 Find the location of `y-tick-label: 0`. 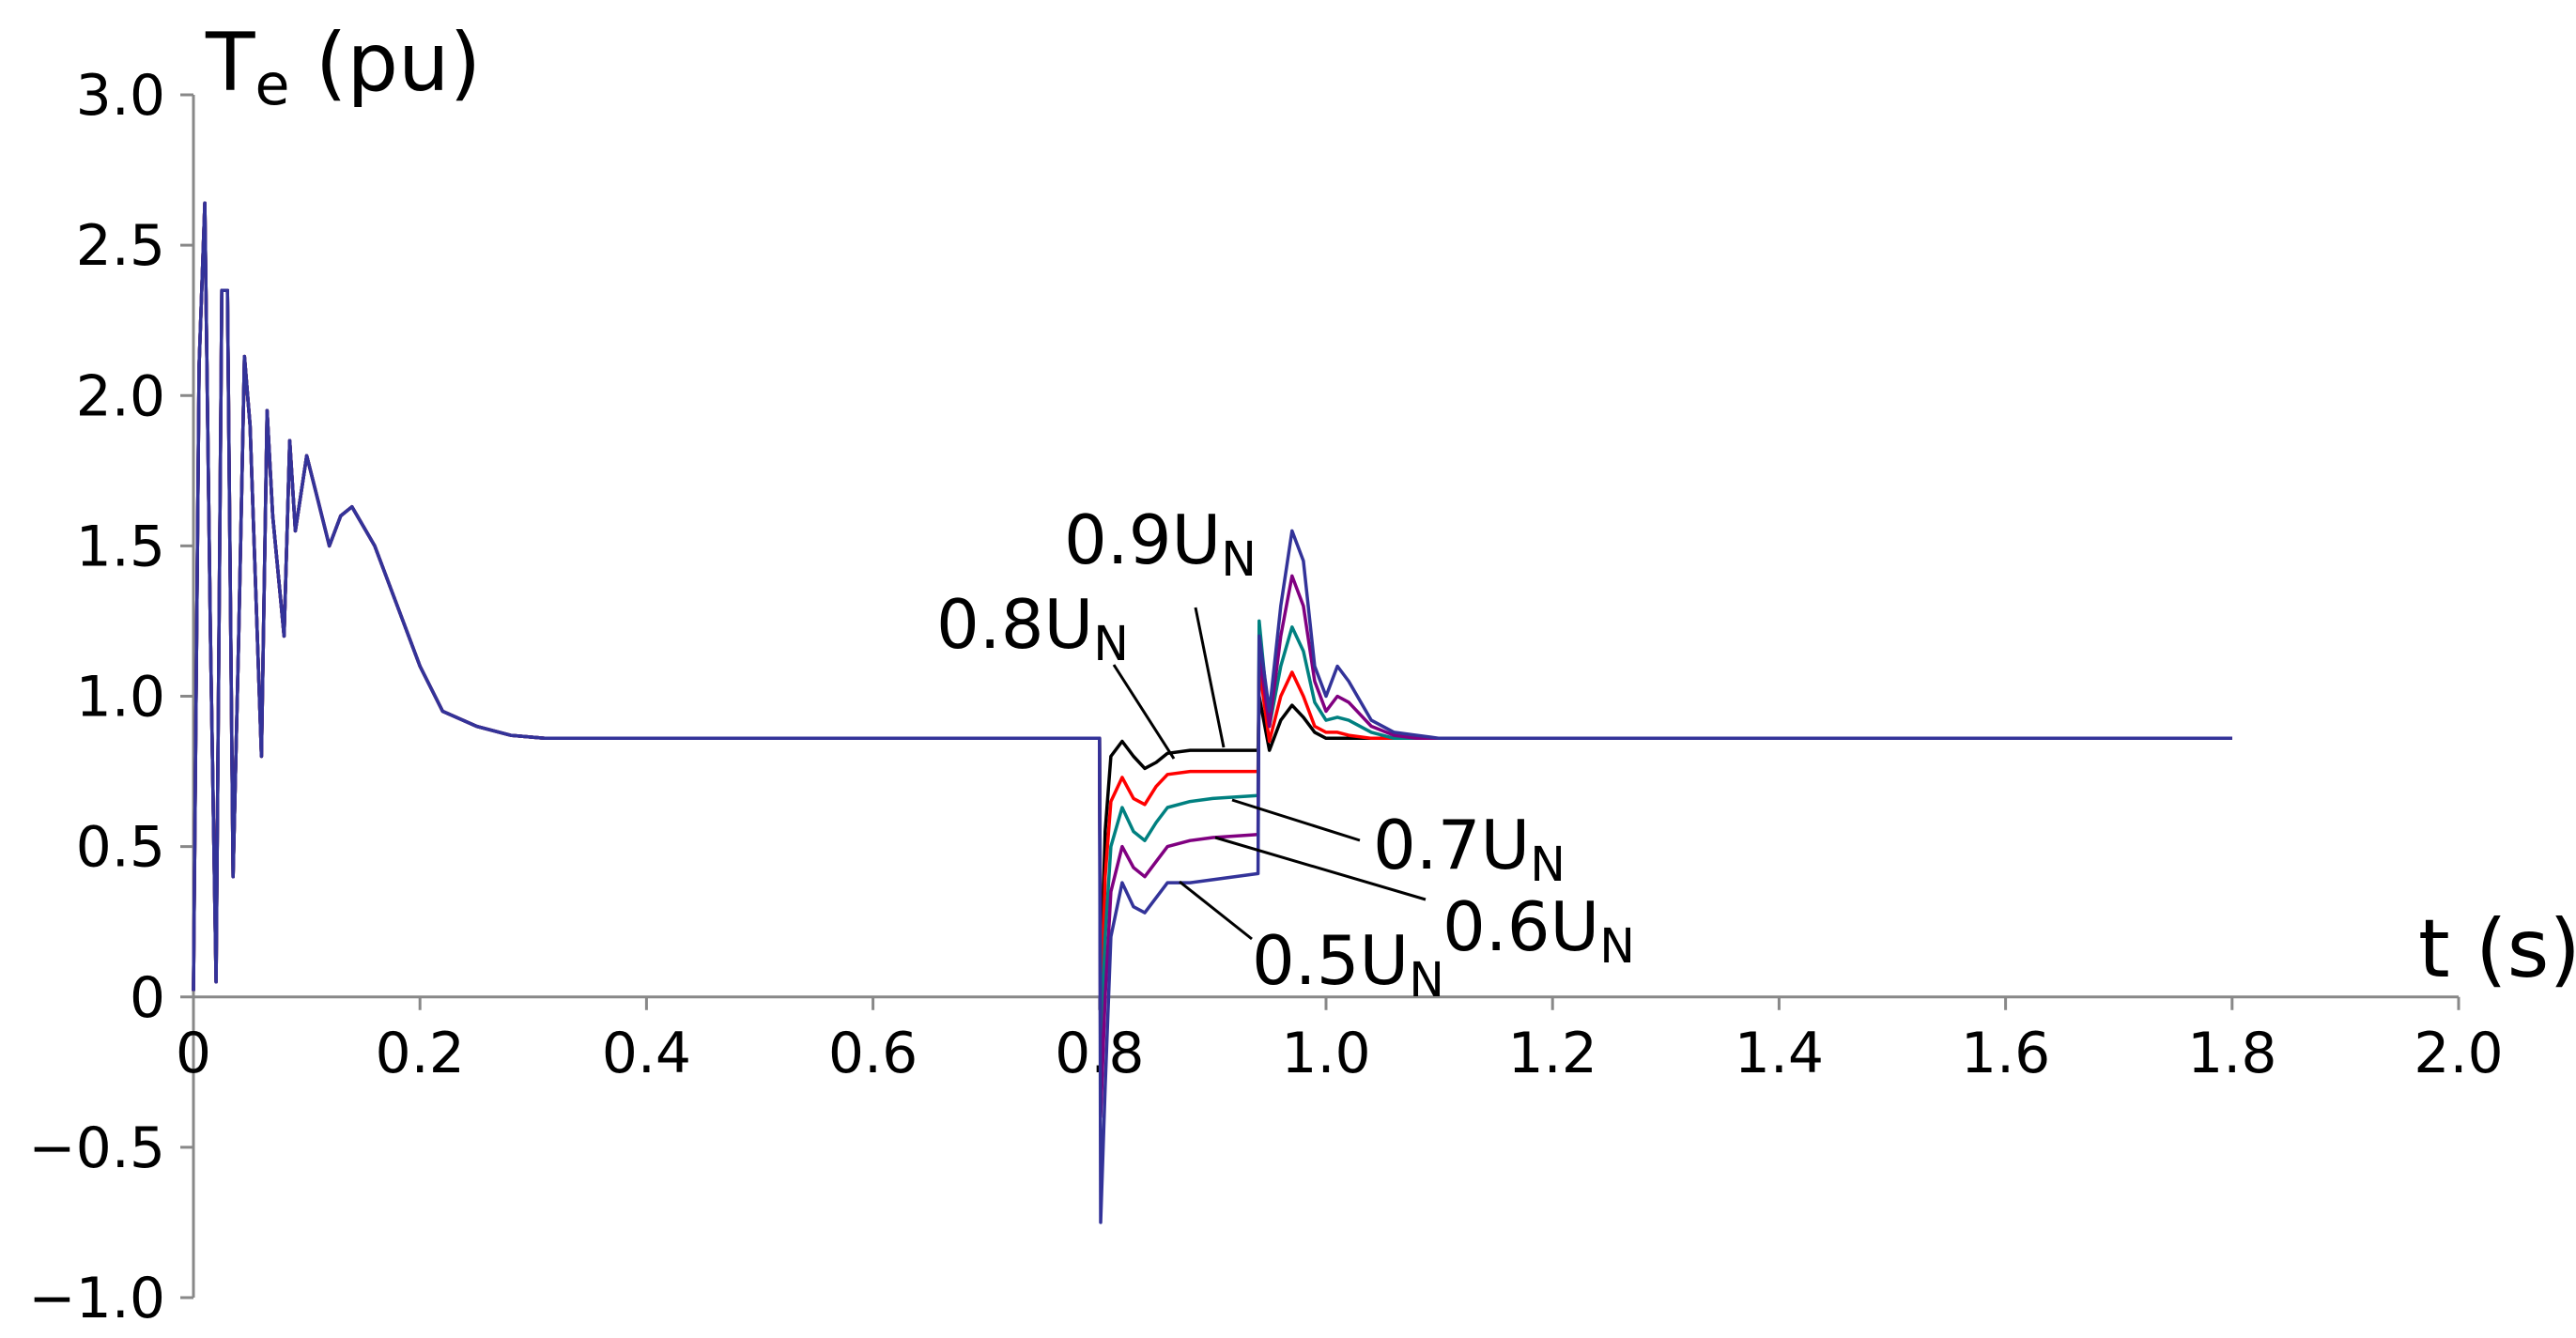

y-tick-label: 0 is located at coordinates (147, 998).